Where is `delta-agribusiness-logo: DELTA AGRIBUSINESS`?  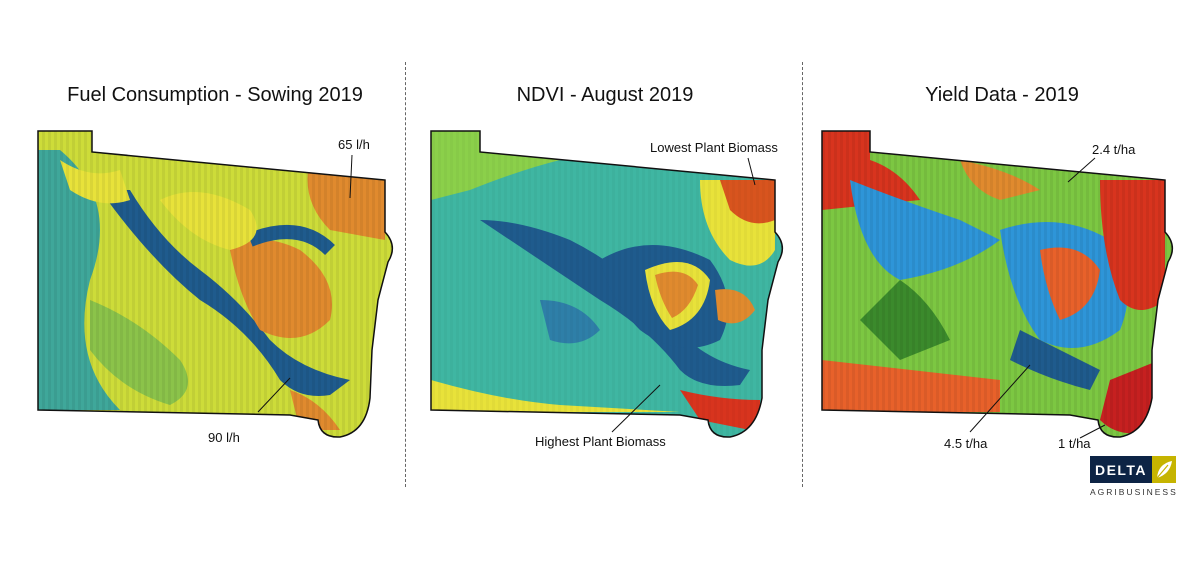
delta-agribusiness-logo: DELTA AGRIBUSINESS is located at coordinates (1134, 476).